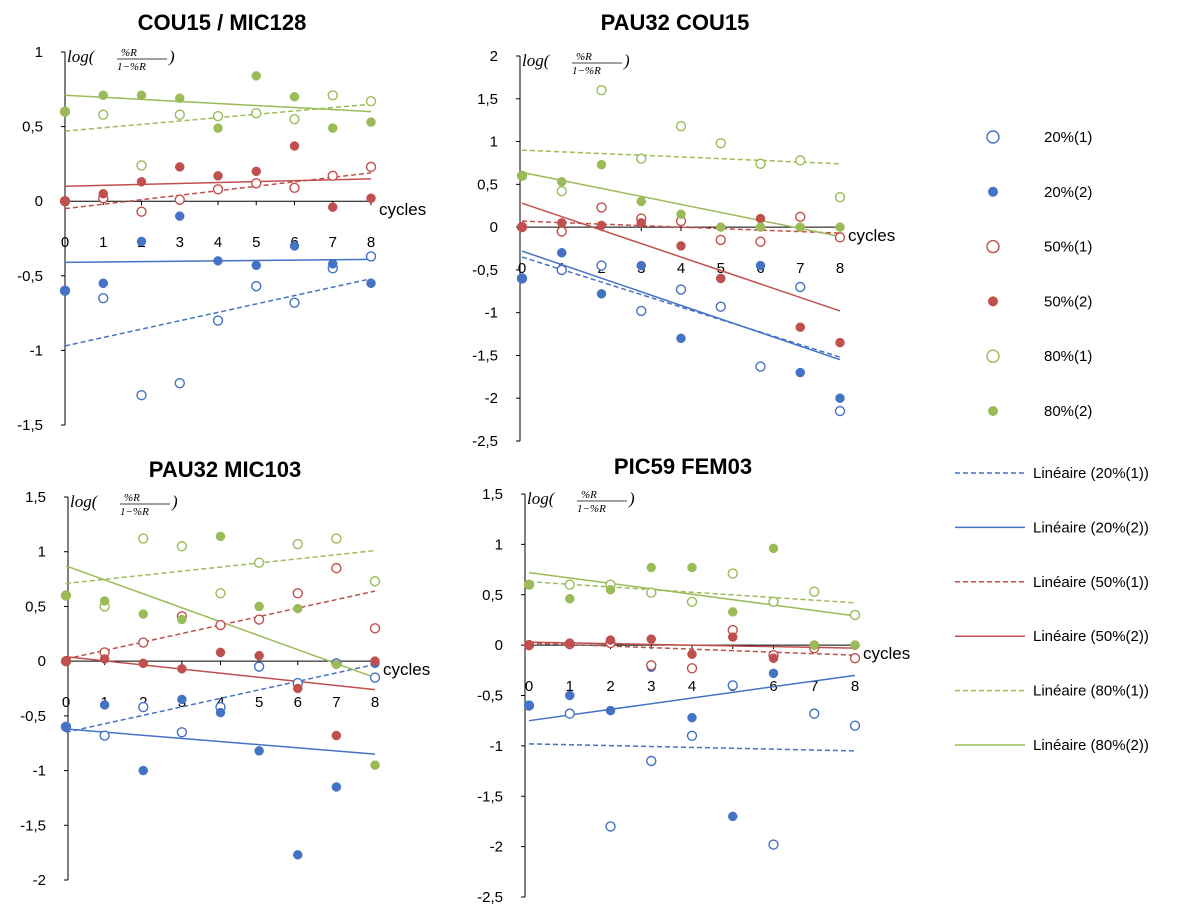  What do you see at coordinates (570, 686) in the screenshot?
I see `x-tick-label: 1` at bounding box center [570, 686].